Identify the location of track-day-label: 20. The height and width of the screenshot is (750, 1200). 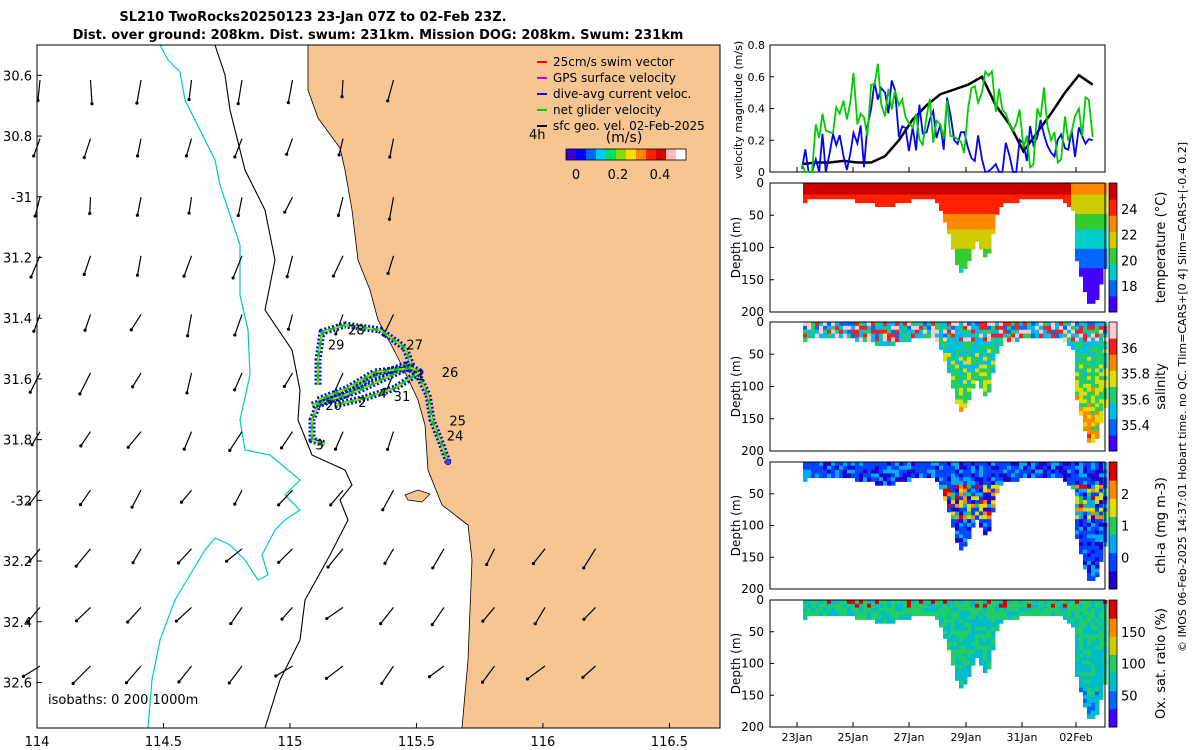
(333, 406).